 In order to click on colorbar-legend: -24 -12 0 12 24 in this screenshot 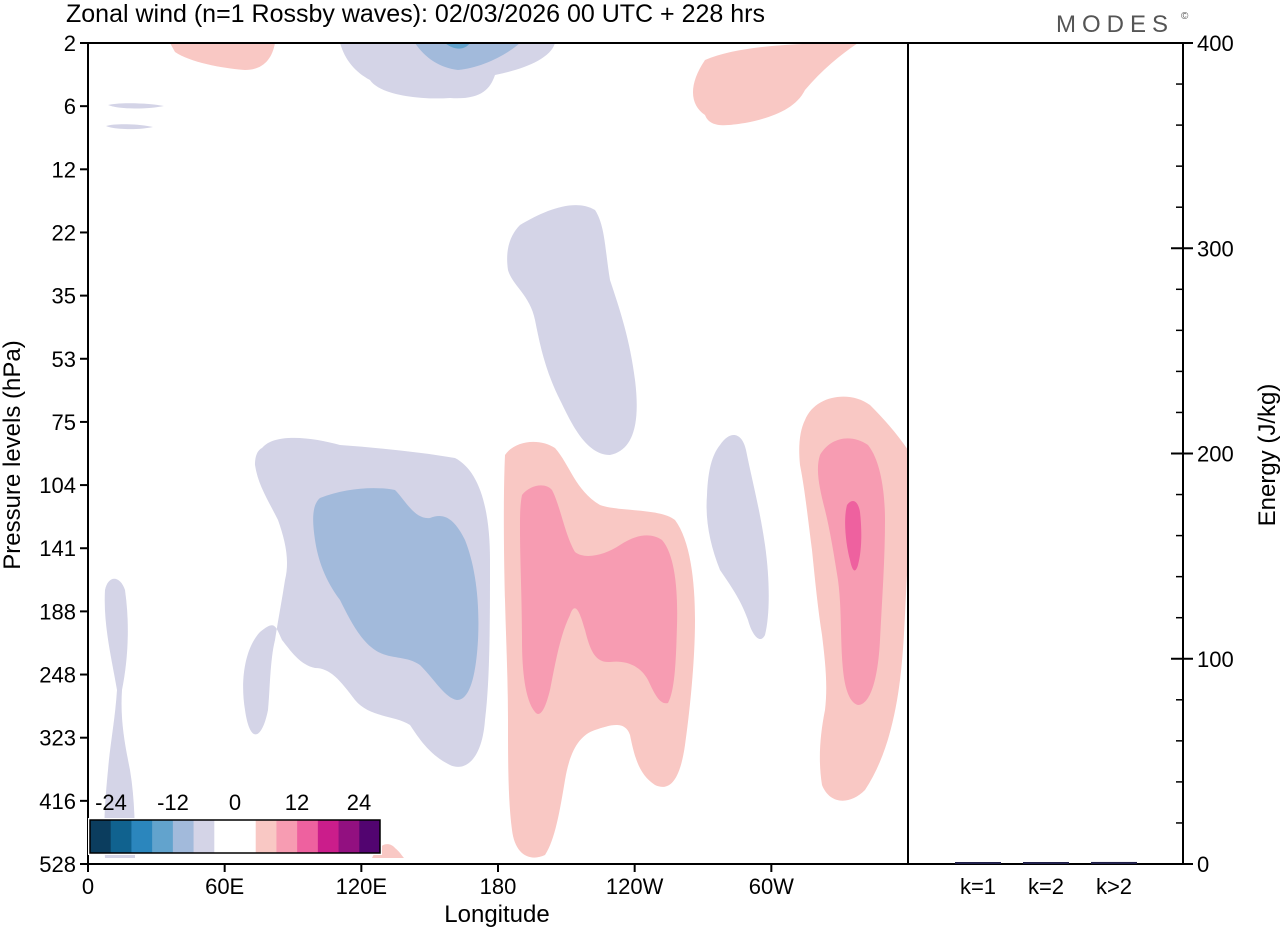, I will do `click(235, 822)`.